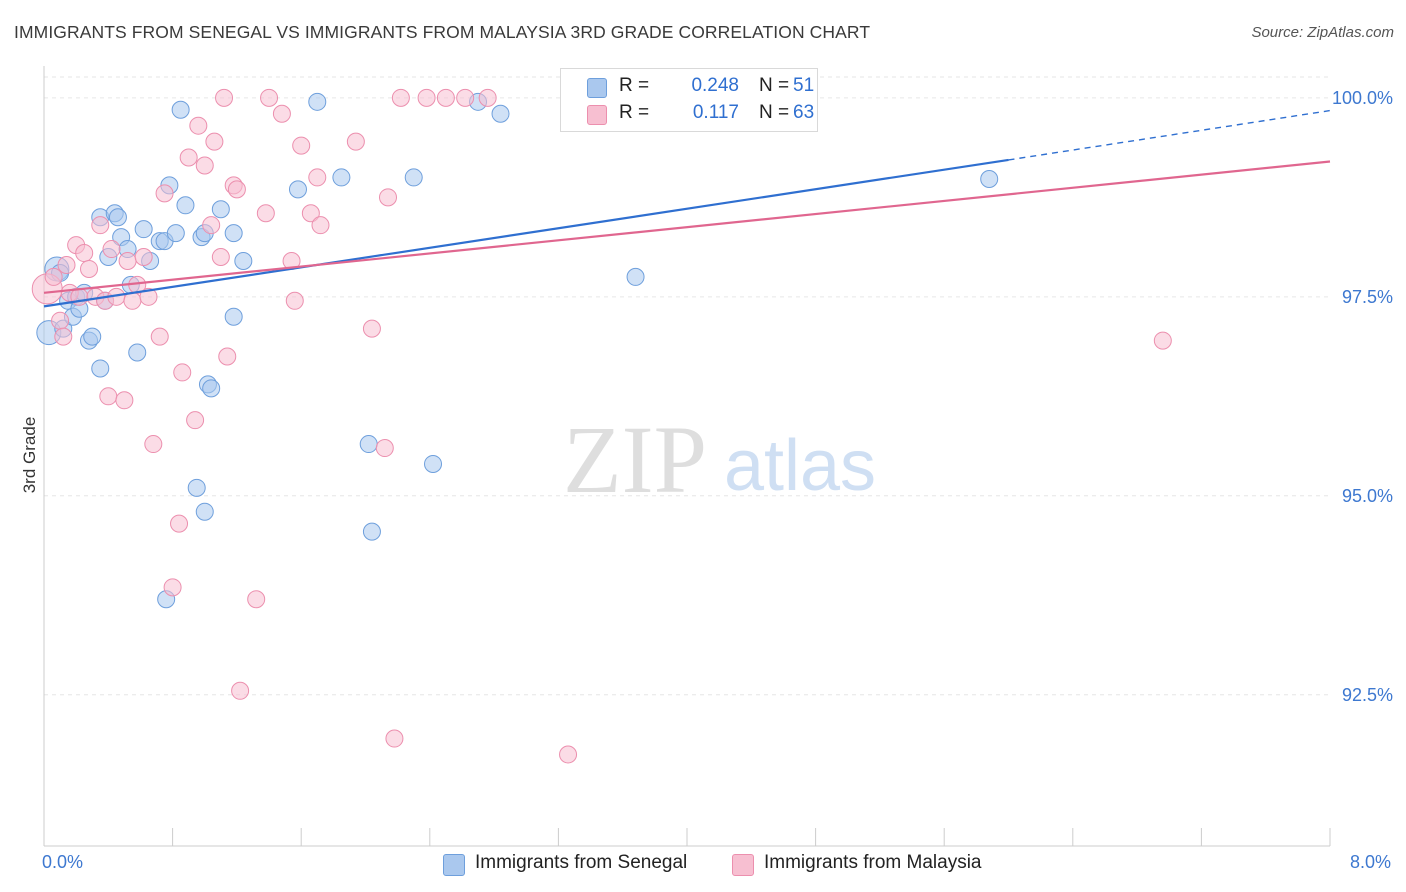 The width and height of the screenshot is (1406, 892). What do you see at coordinates (1371, 862) in the screenshot?
I see `x-tick-max: 8.0%` at bounding box center [1371, 862].